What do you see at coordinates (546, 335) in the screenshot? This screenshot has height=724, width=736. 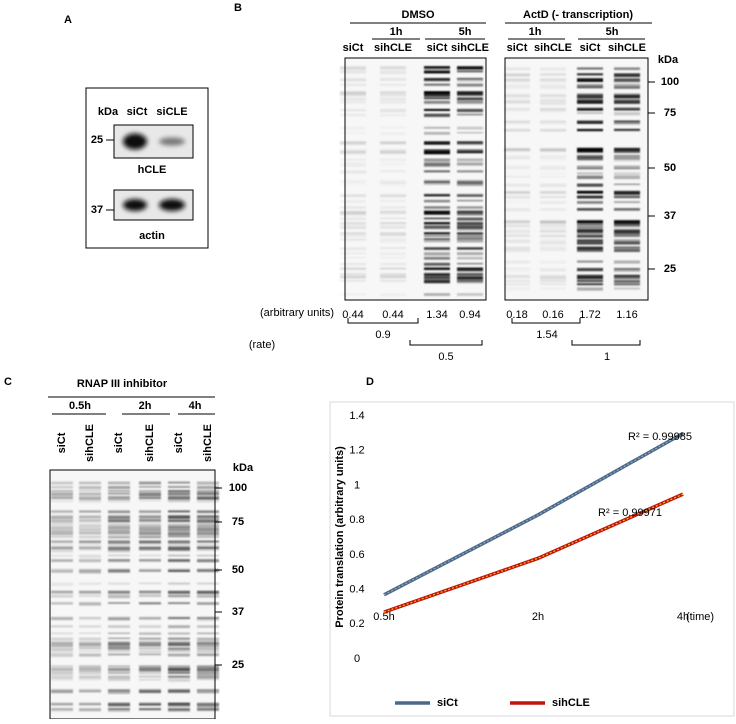 I see `rate-value: 1.54` at bounding box center [546, 335].